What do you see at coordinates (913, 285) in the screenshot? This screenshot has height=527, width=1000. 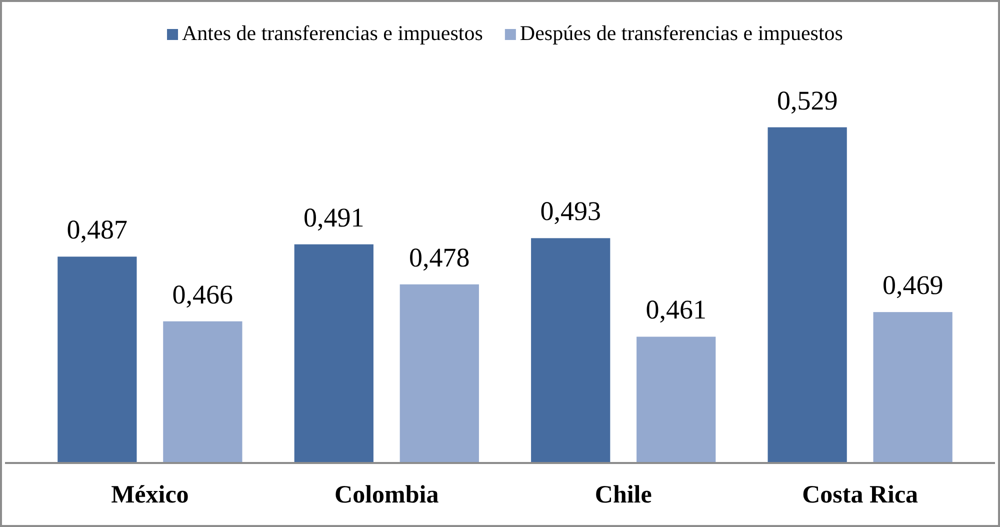 I see `data-label: 0,469` at bounding box center [913, 285].